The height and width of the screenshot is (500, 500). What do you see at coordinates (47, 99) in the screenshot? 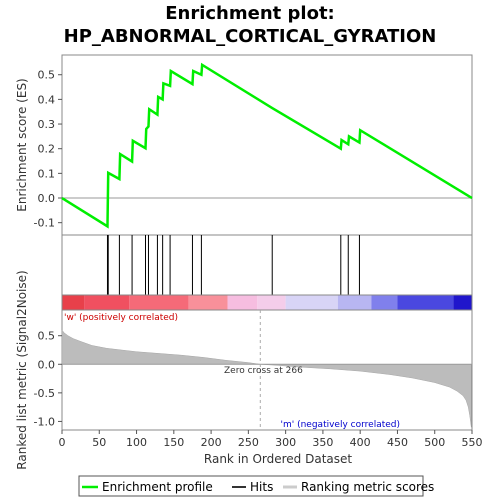
I see `es-tick-label: 0.4` at bounding box center [47, 99].